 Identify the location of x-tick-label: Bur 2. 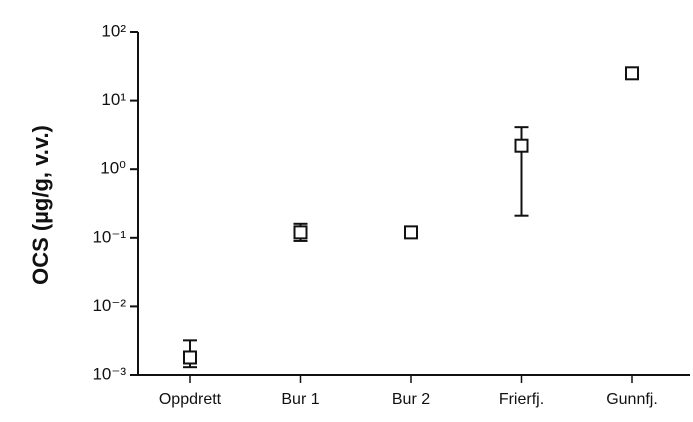
(411, 399).